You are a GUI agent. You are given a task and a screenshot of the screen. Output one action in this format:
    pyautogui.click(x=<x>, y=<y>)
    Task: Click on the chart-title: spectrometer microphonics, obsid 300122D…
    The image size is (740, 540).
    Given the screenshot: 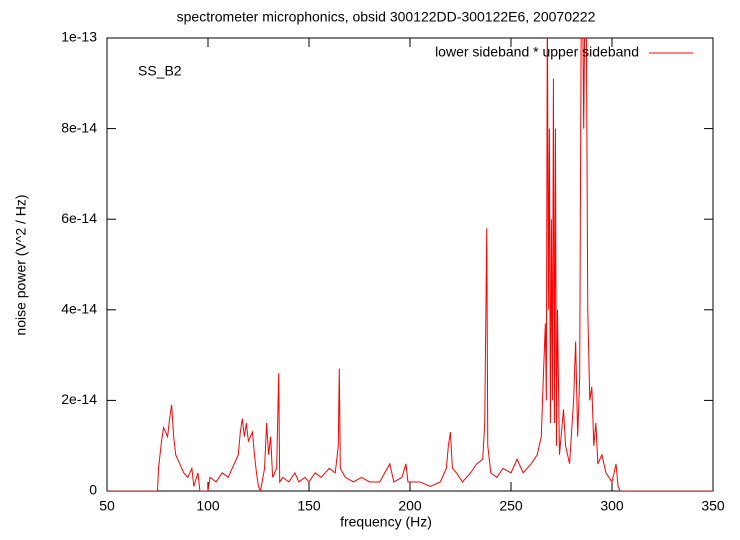 What is the action you would take?
    pyautogui.click(x=386, y=17)
    